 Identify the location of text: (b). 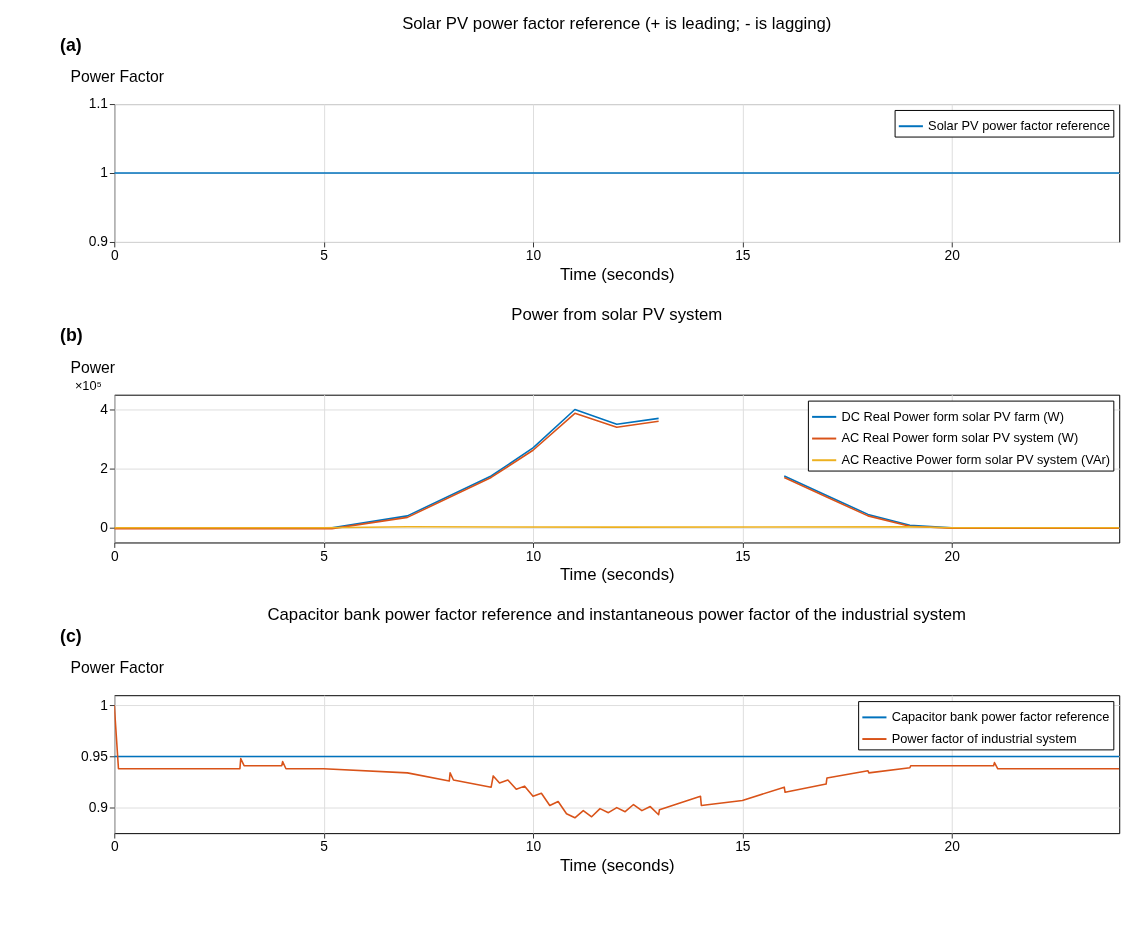
(71, 335).